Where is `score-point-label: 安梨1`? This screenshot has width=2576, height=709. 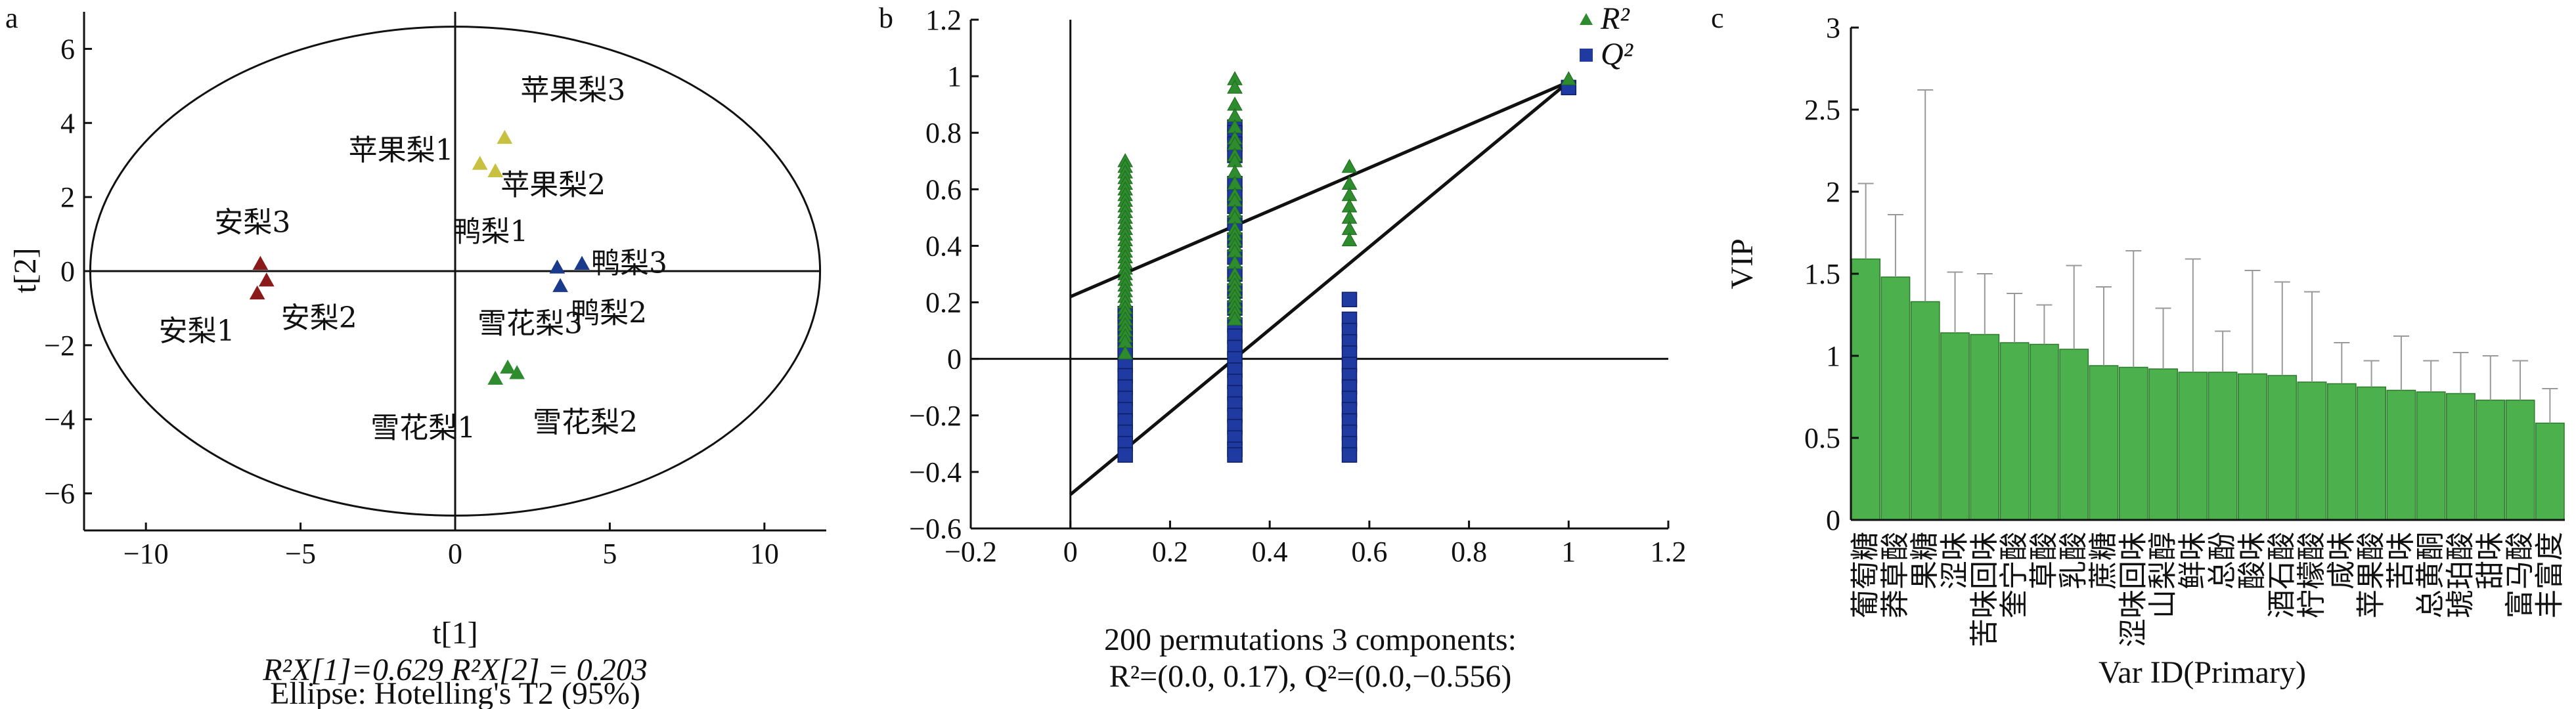
score-point-label: 安梨1 is located at coordinates (197, 331).